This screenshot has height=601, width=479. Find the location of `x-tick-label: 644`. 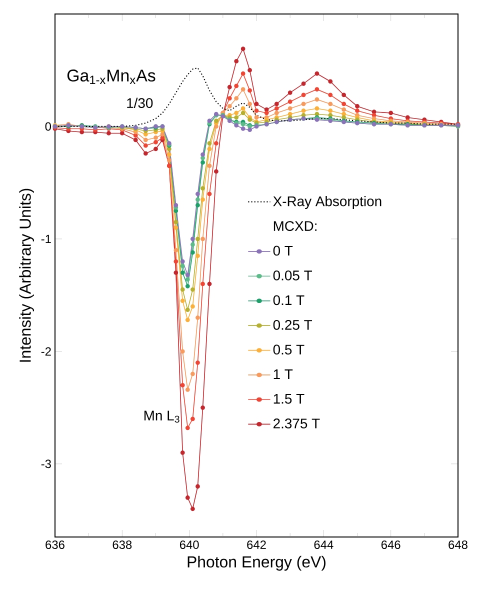

x-tick-label: 644 is located at coordinates (324, 544).